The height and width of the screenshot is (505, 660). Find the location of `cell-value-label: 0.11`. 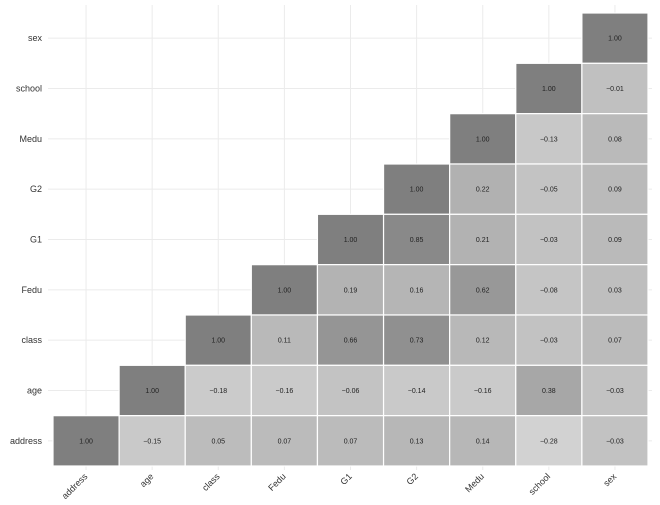

cell-value-label: 0.11 is located at coordinates (284, 341).